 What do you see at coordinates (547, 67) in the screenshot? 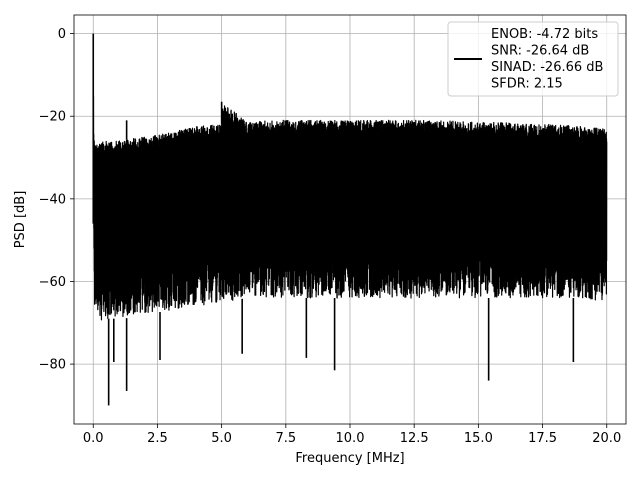
I see `legend-sinad: SINAD: -26.66 dB` at bounding box center [547, 67].